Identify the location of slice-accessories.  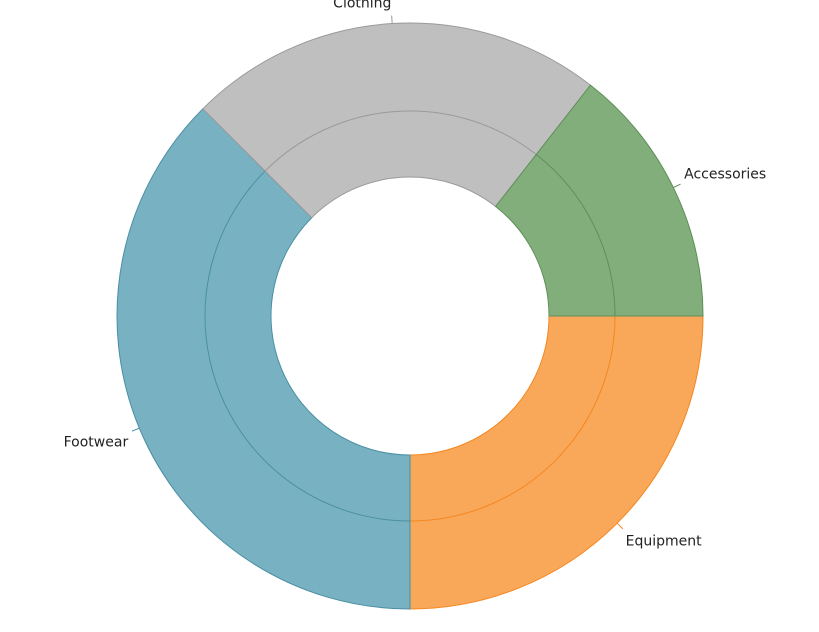
(599, 200).